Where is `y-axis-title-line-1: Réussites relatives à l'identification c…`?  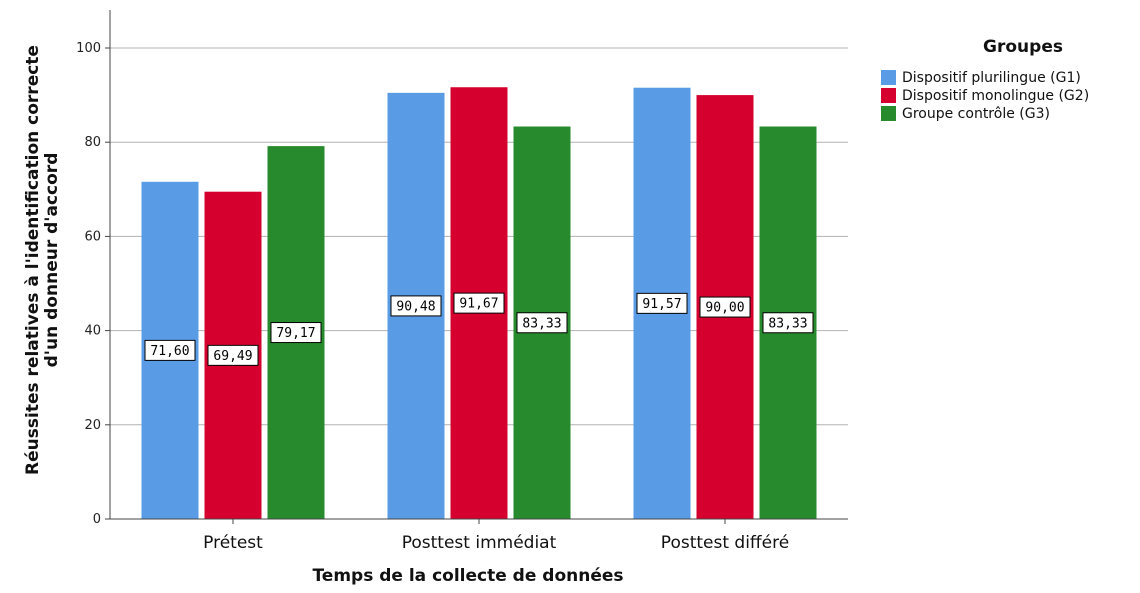 y-axis-title-line-1: Réussites relatives à l'identification c… is located at coordinates (33, 260).